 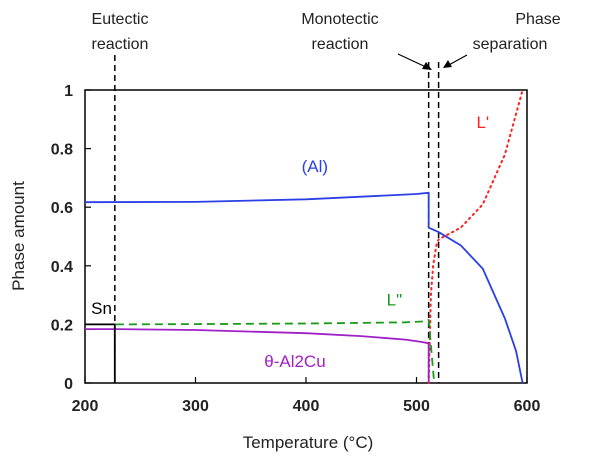 What do you see at coordinates (85, 406) in the screenshot?
I see `x-tick-label: 200` at bounding box center [85, 406].